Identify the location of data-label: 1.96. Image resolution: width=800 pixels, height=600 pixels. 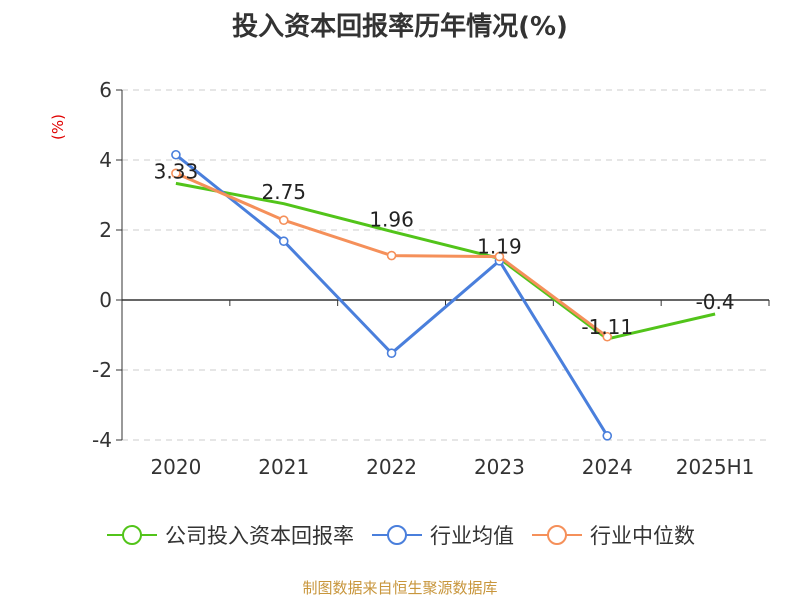
(391, 219).